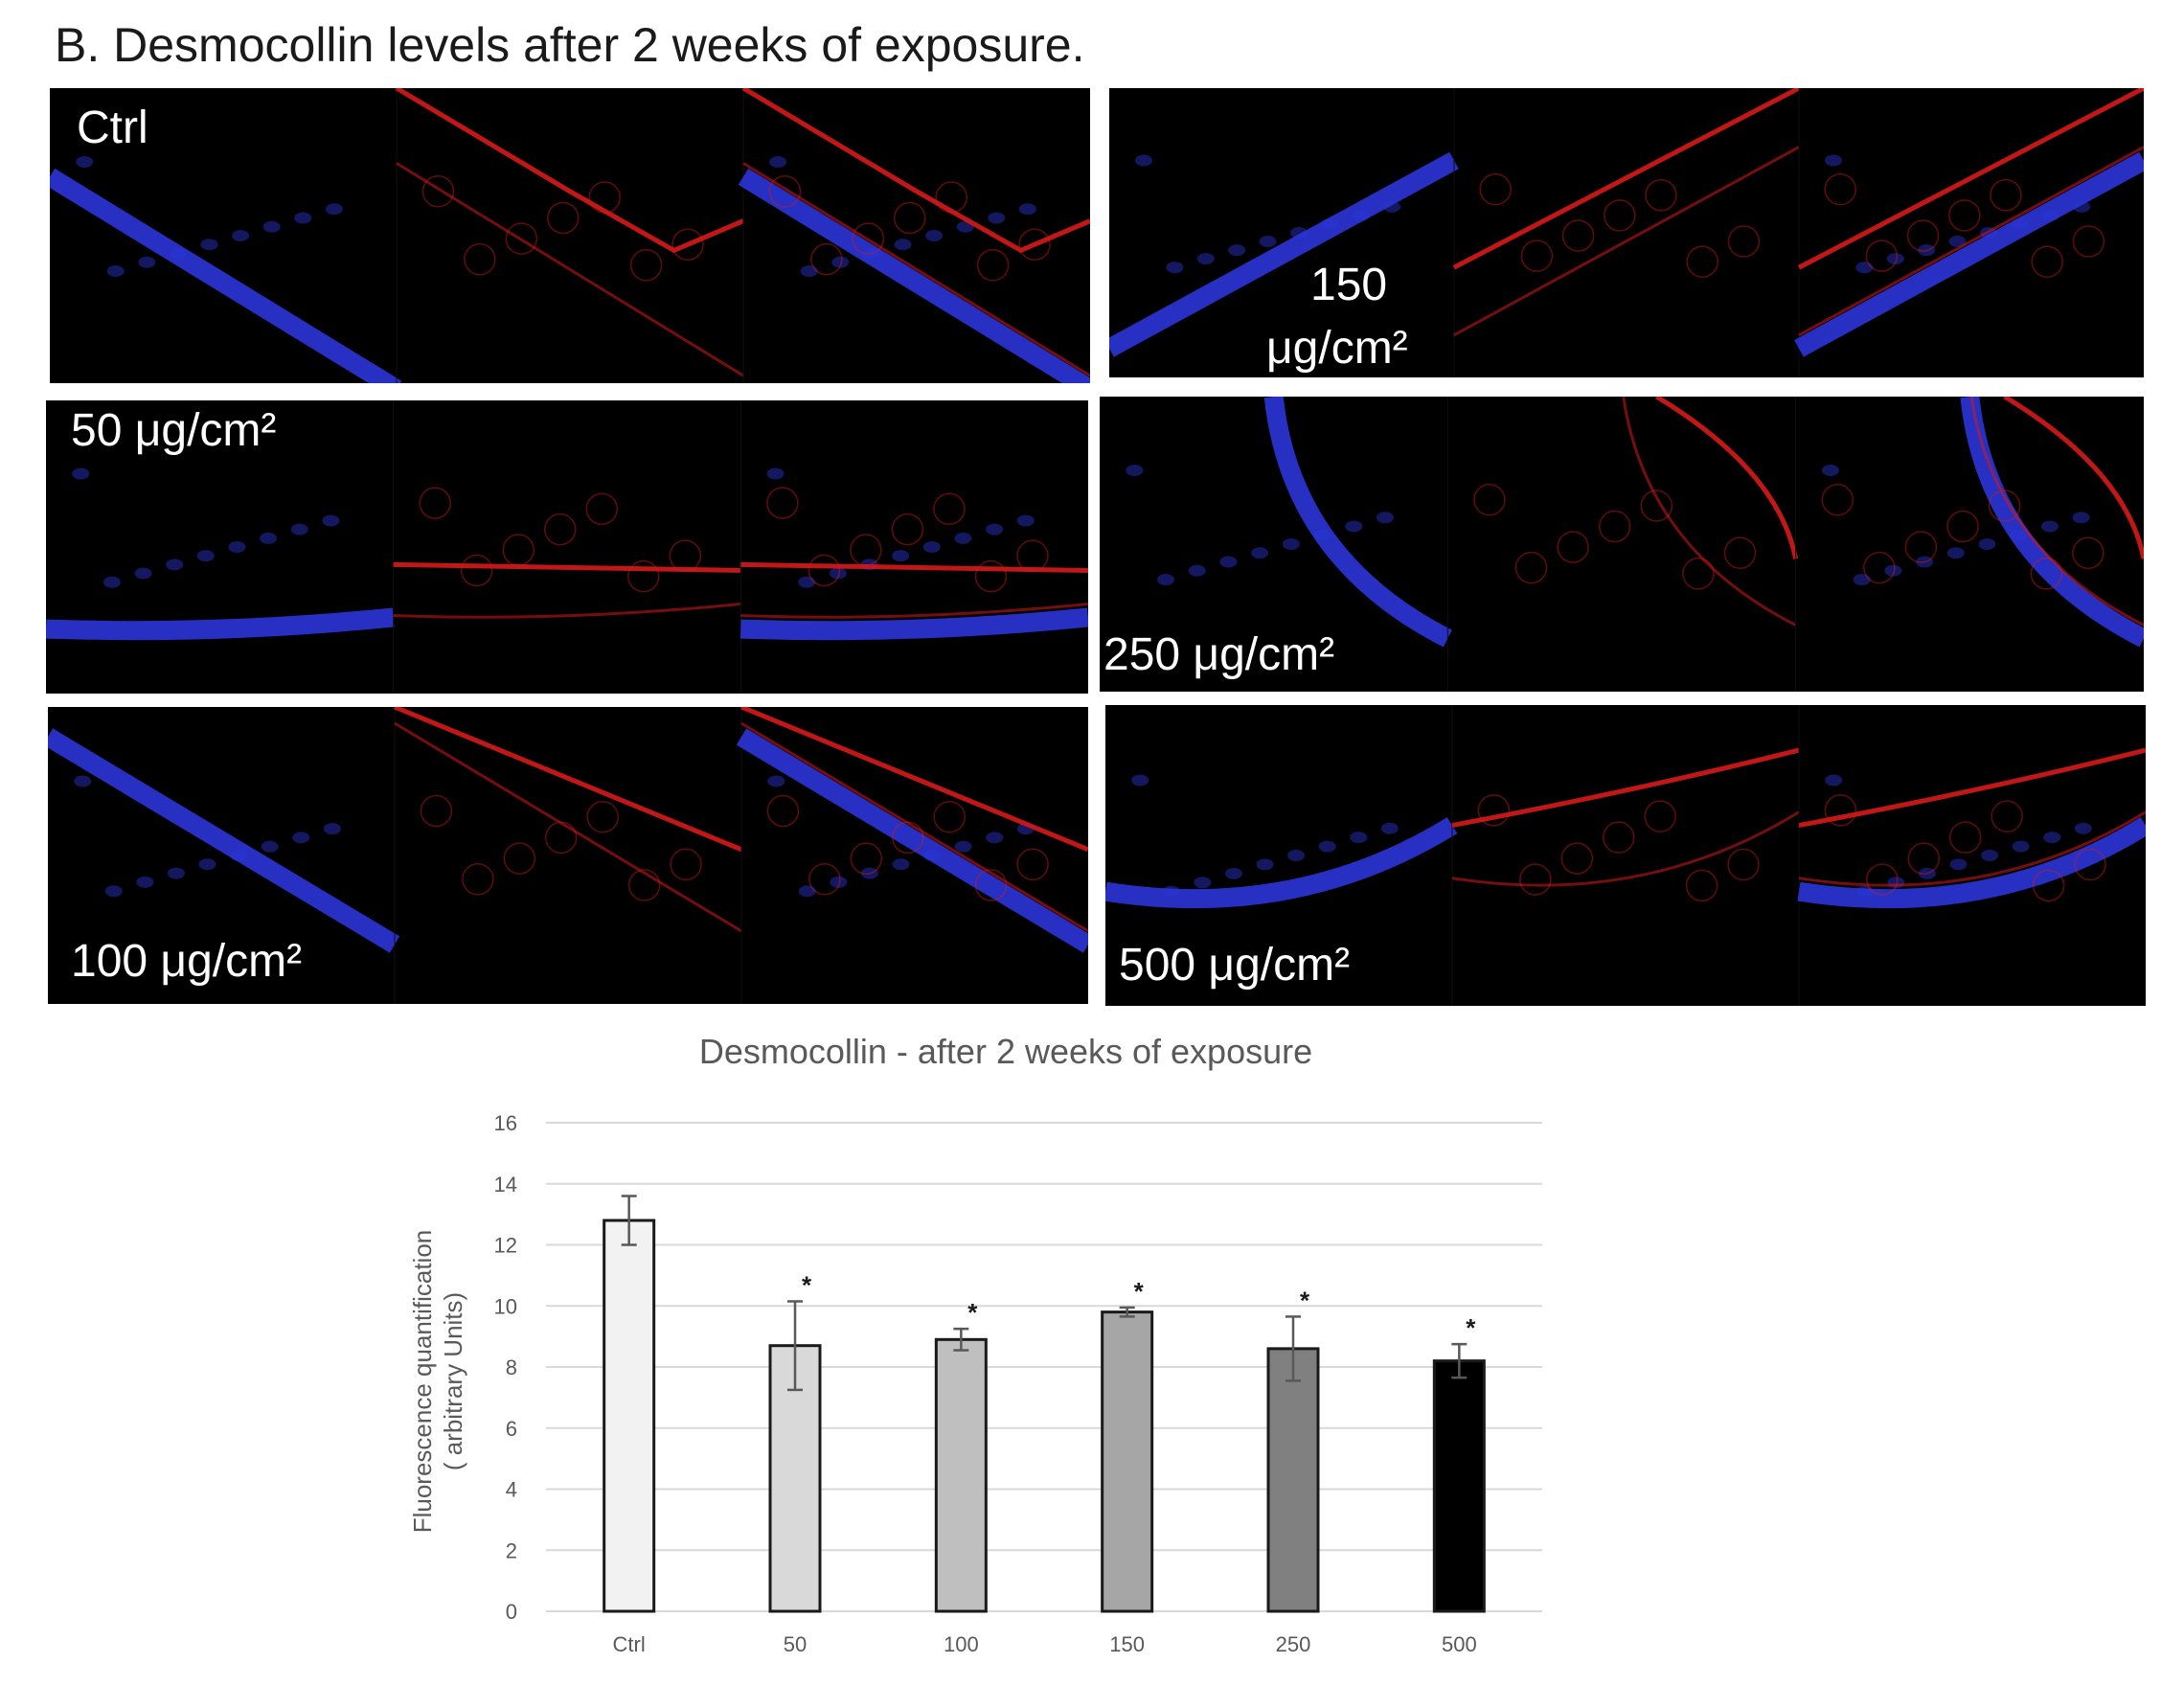 This screenshot has width=2184, height=1686. Describe the element at coordinates (453, 1381) in the screenshot. I see `y-axis-label-line2: ( arbitrary Units)` at that location.